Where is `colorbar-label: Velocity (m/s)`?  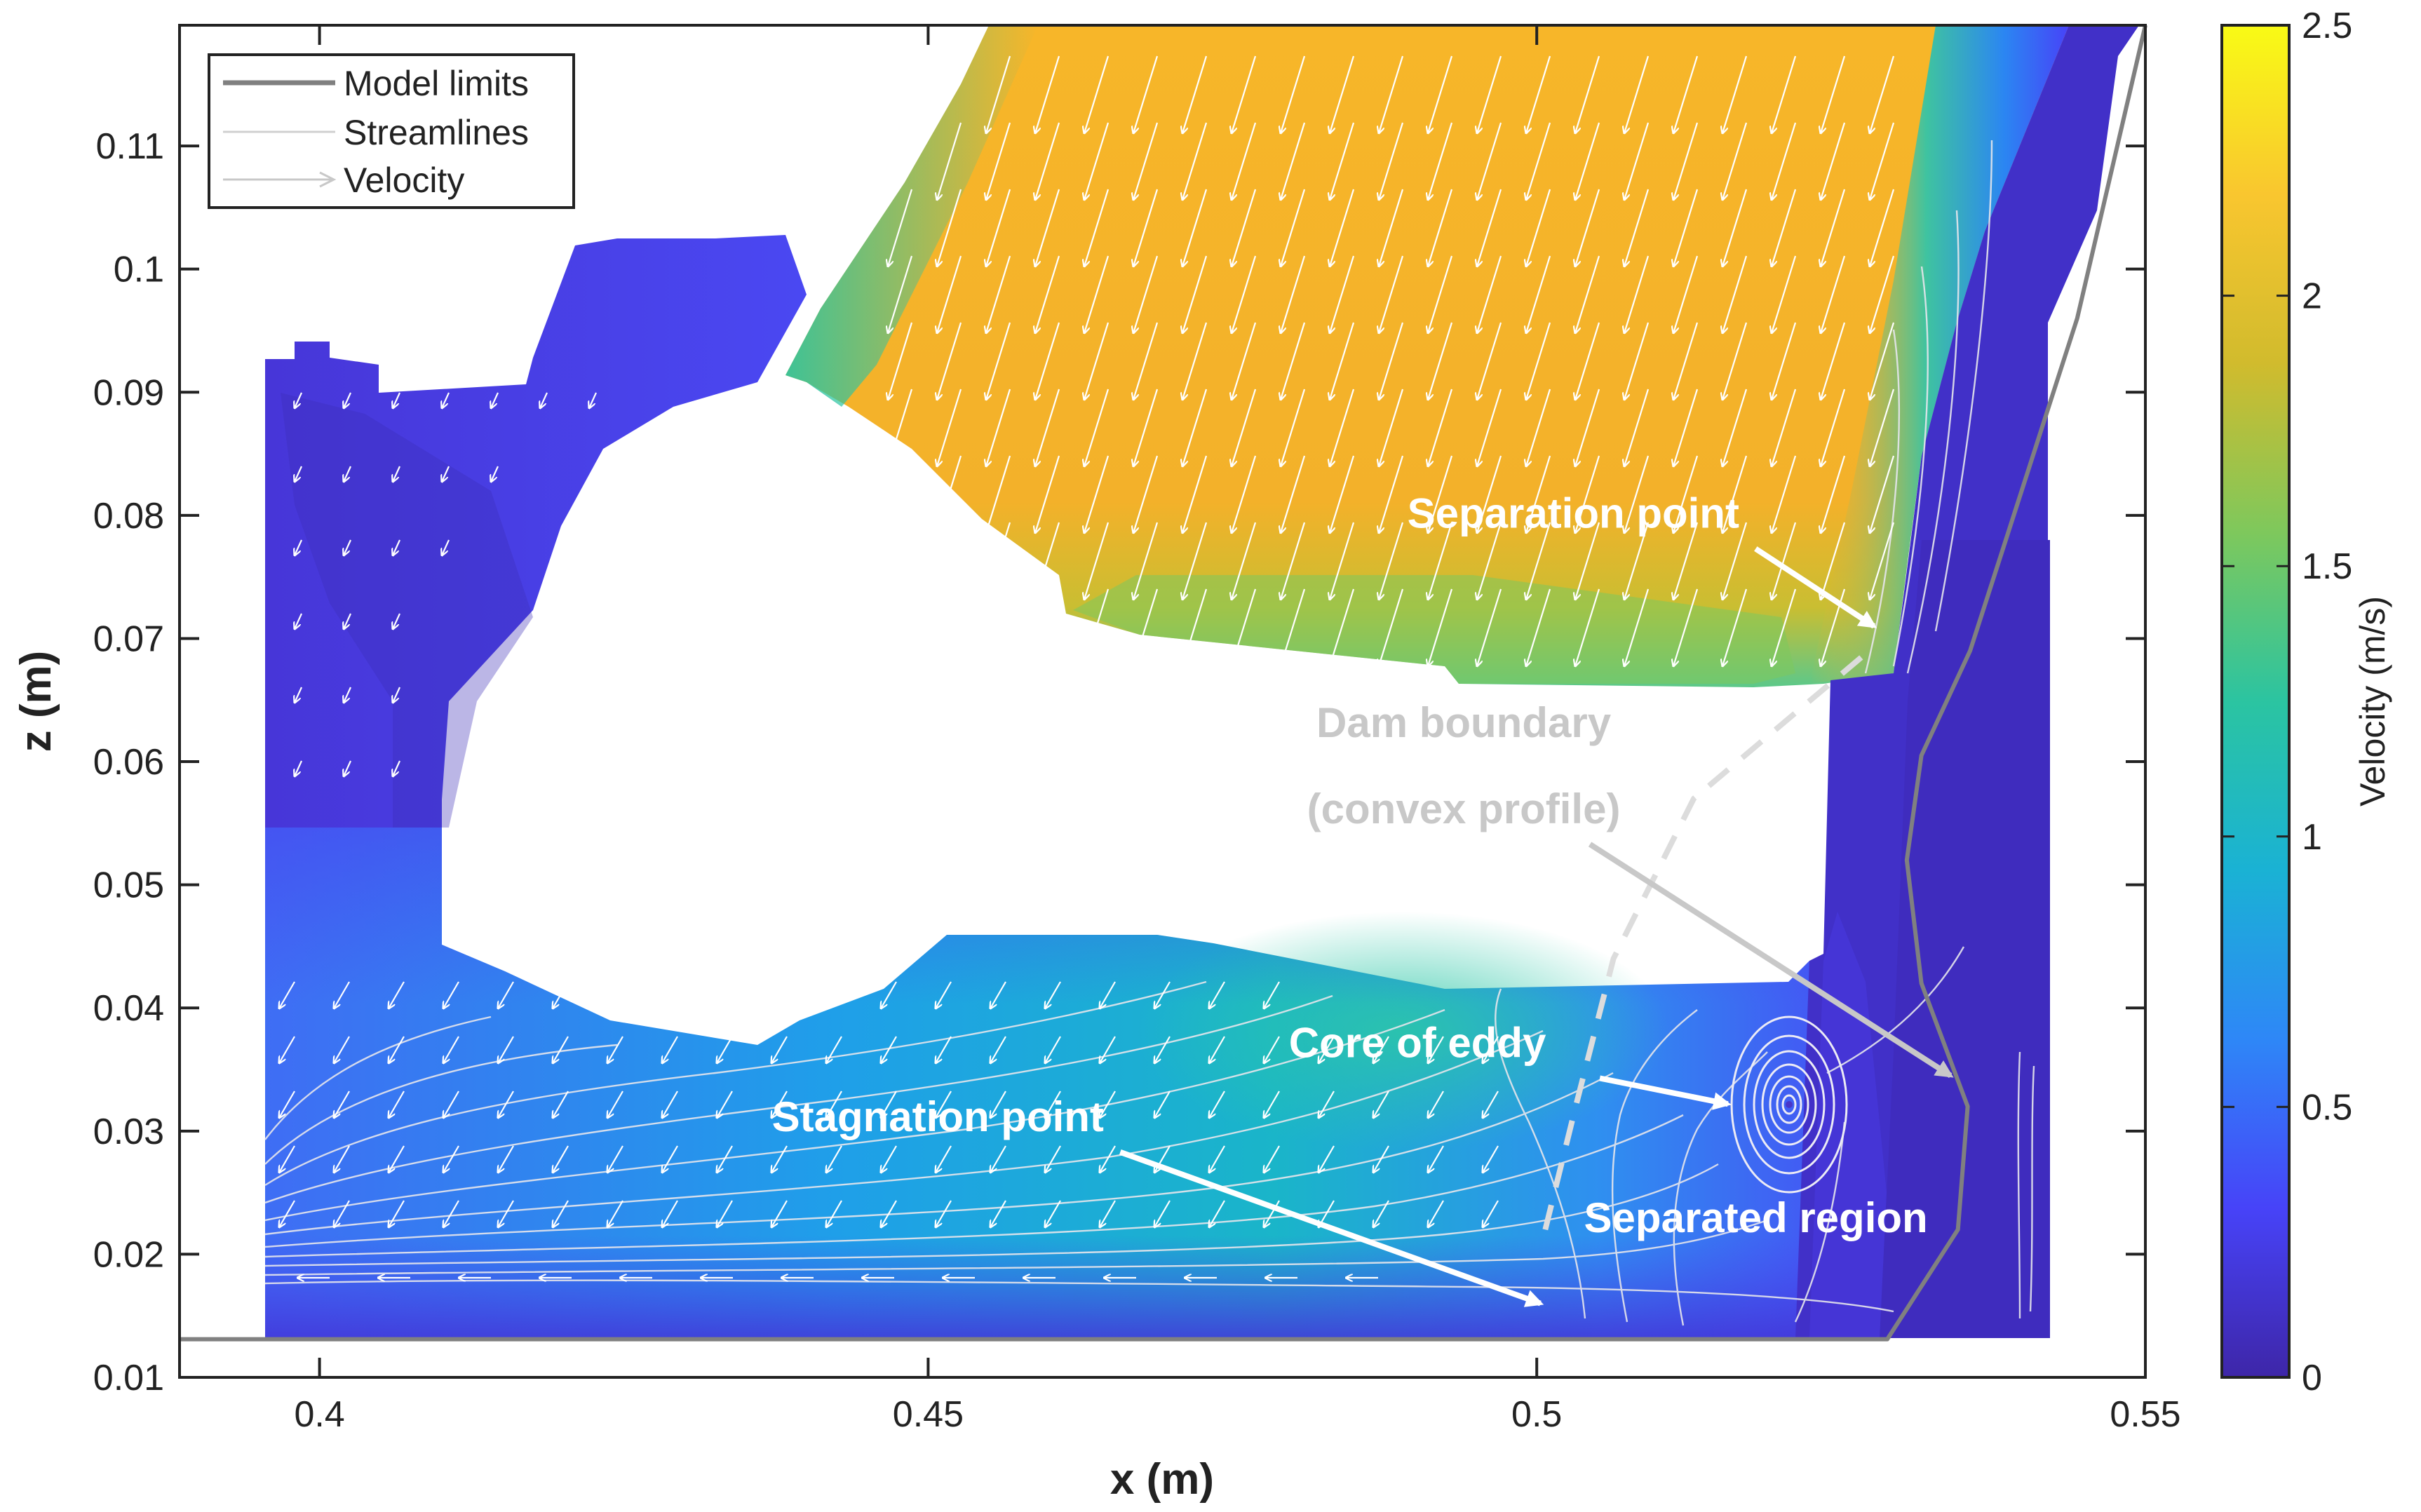
colorbar-label: Velocity (m/s) is located at coordinates (2372, 701).